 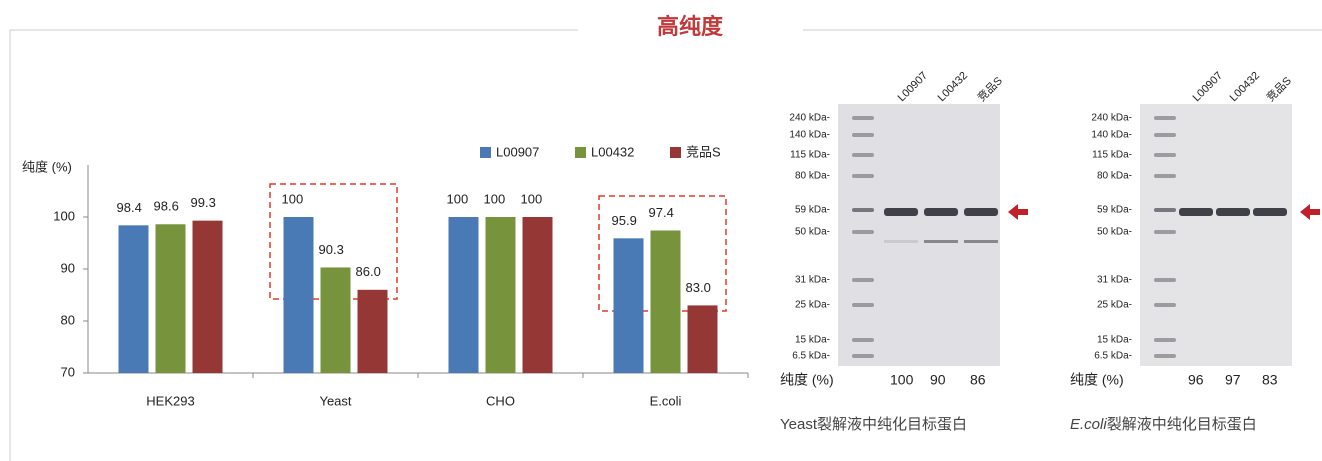 What do you see at coordinates (978, 380) in the screenshot?
I see `purity-value: 86` at bounding box center [978, 380].